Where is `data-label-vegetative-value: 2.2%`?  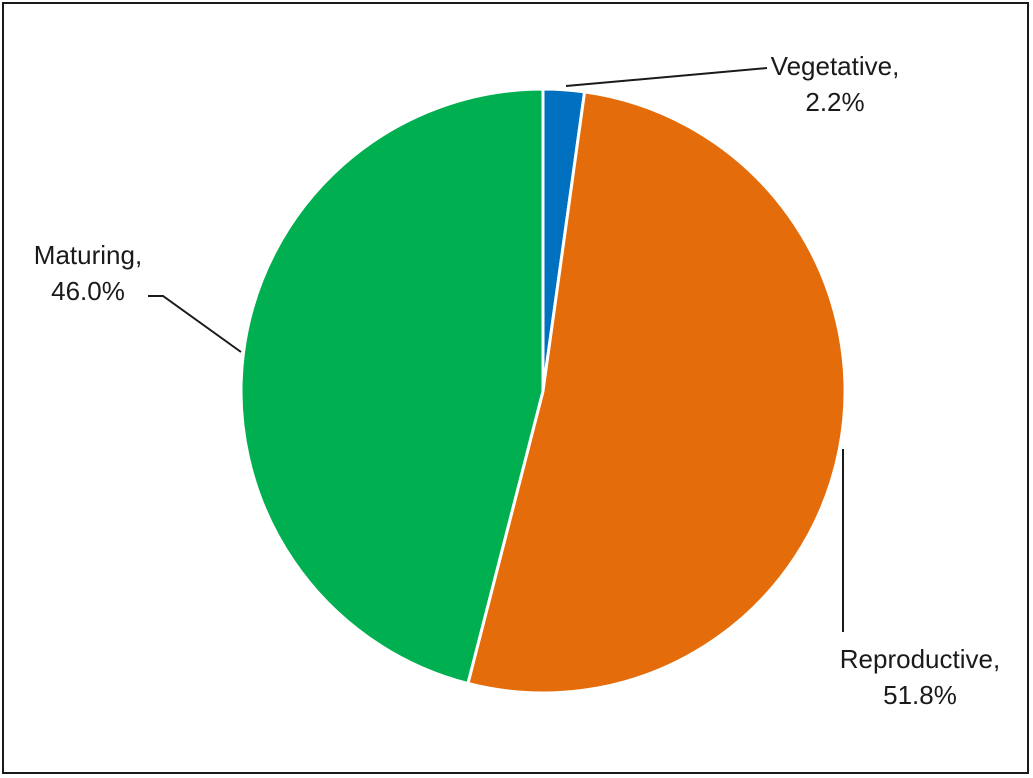 data-label-vegetative-value: 2.2% is located at coordinates (834, 102).